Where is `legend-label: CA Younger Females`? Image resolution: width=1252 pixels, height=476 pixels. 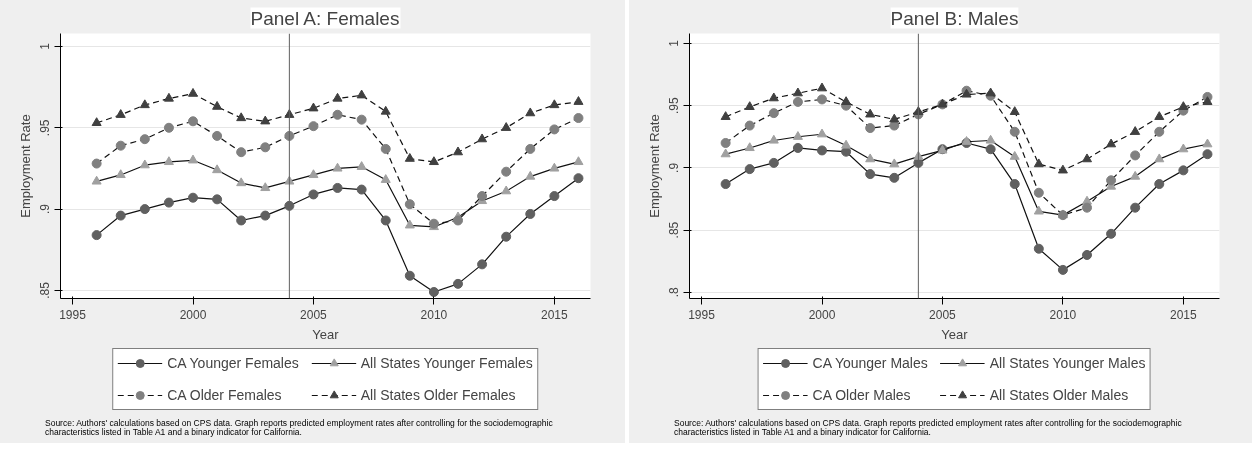 legend-label: CA Younger Females is located at coordinates (233, 363).